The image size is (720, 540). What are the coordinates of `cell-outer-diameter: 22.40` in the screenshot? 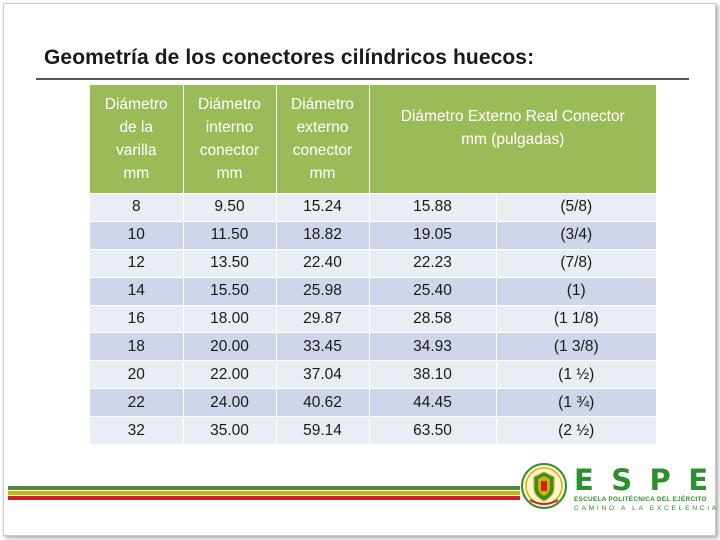 It's located at (323, 263).